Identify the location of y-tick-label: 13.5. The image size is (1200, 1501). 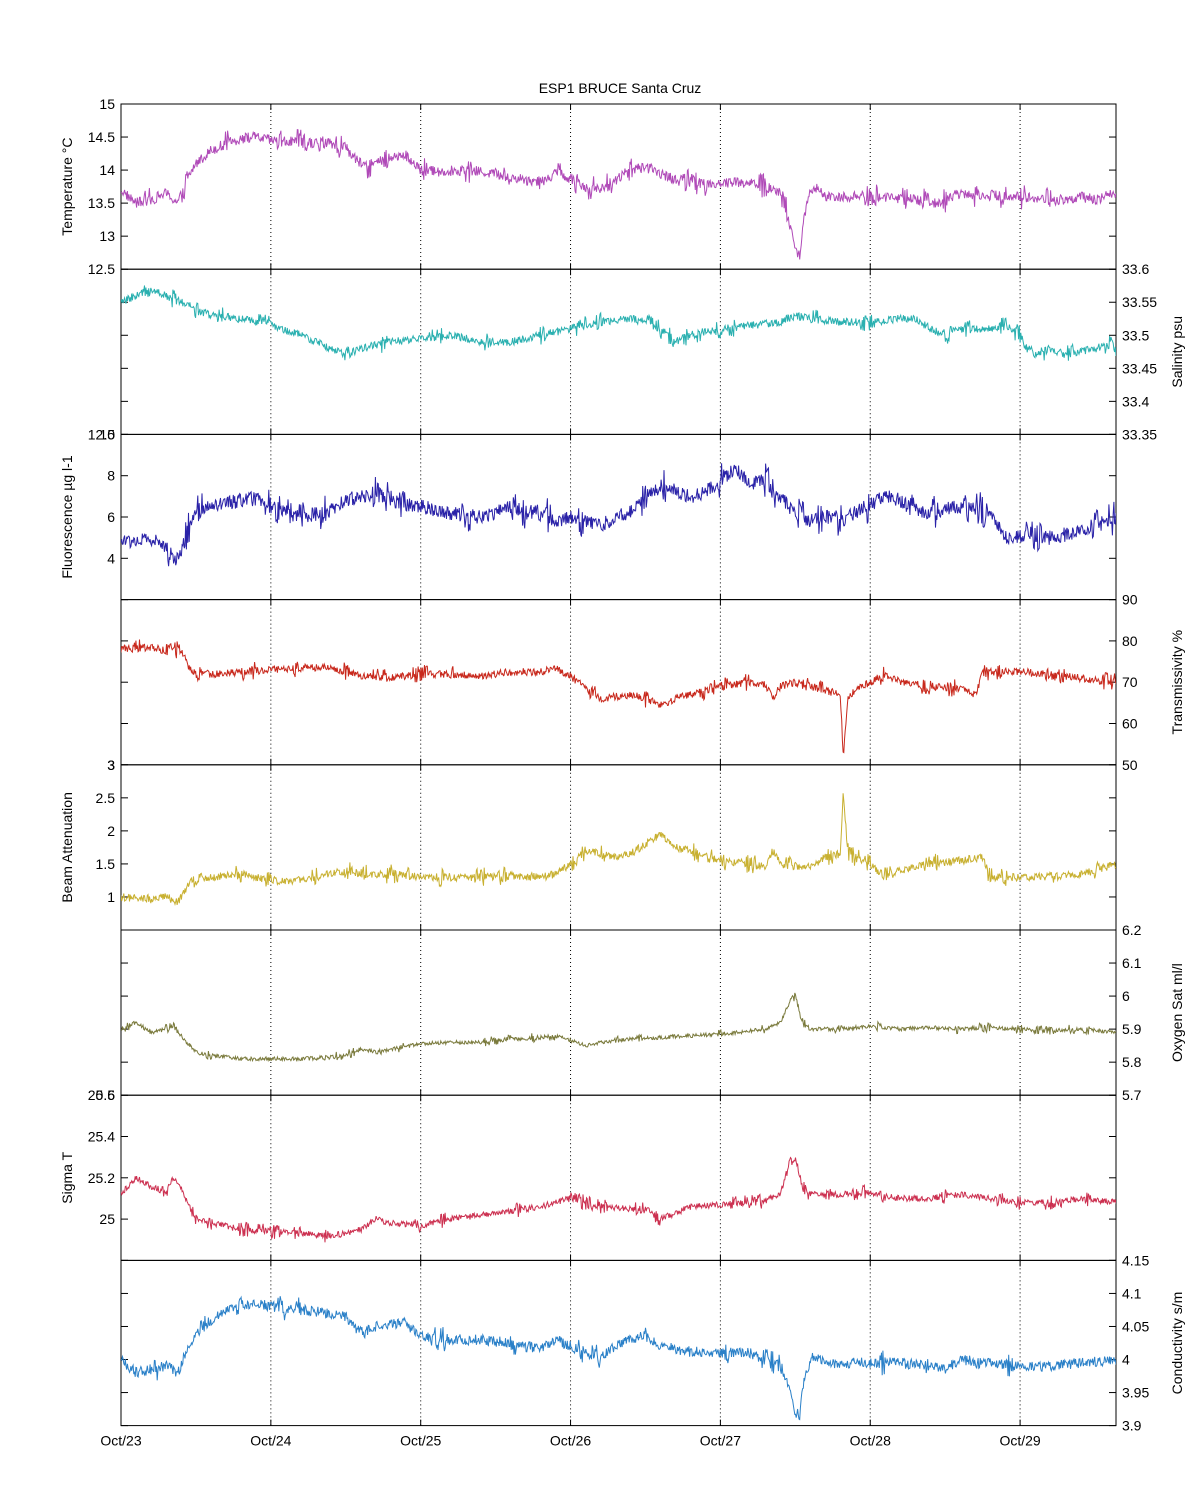
(101, 203).